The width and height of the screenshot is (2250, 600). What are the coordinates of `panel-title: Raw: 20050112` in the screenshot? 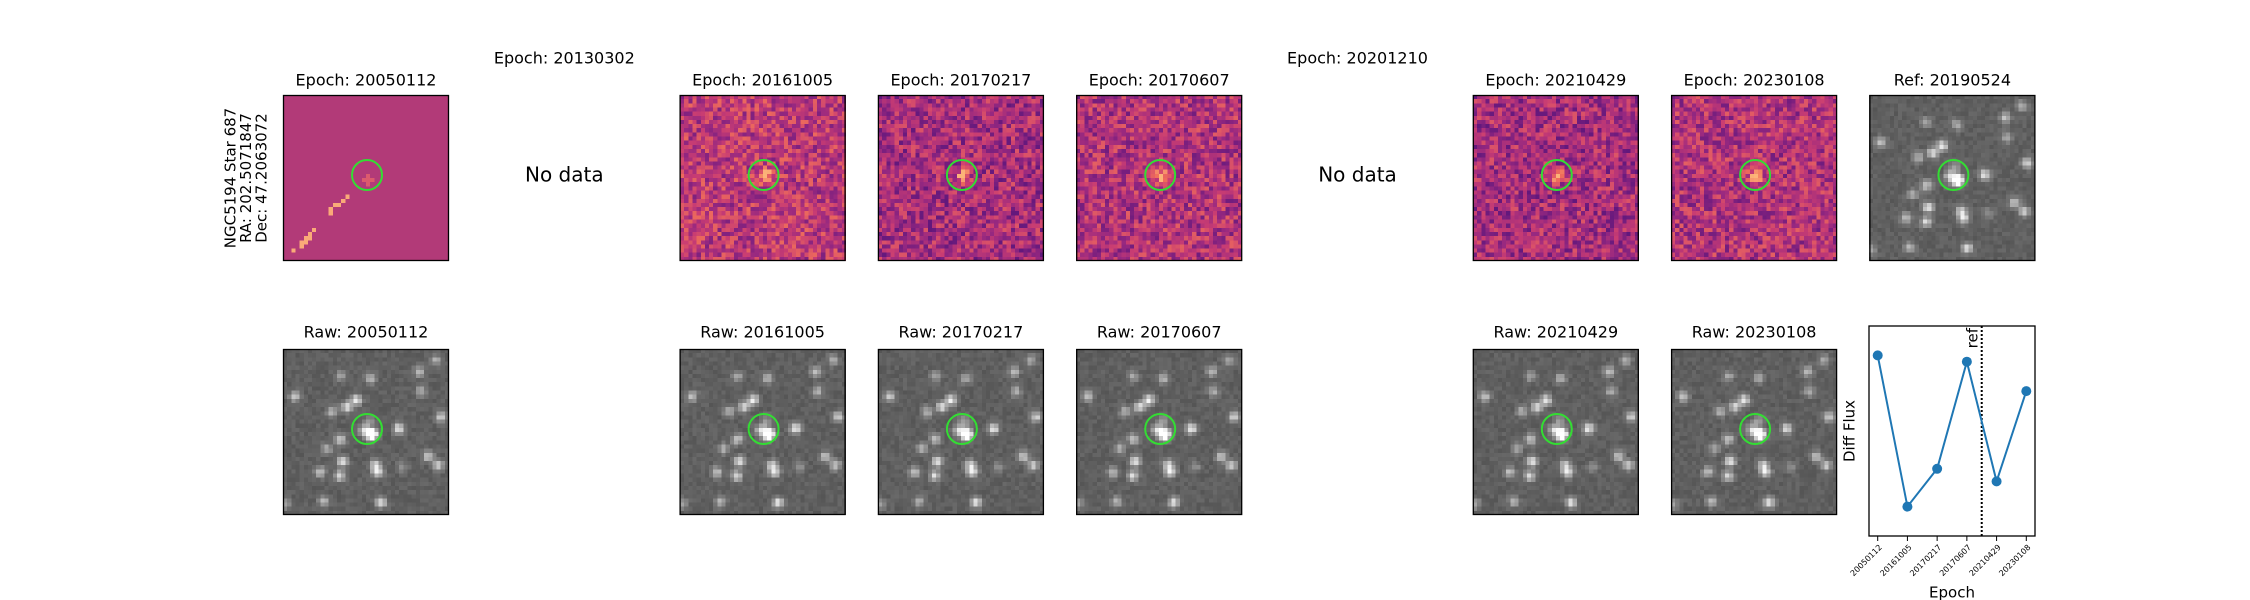 It's located at (366, 332).